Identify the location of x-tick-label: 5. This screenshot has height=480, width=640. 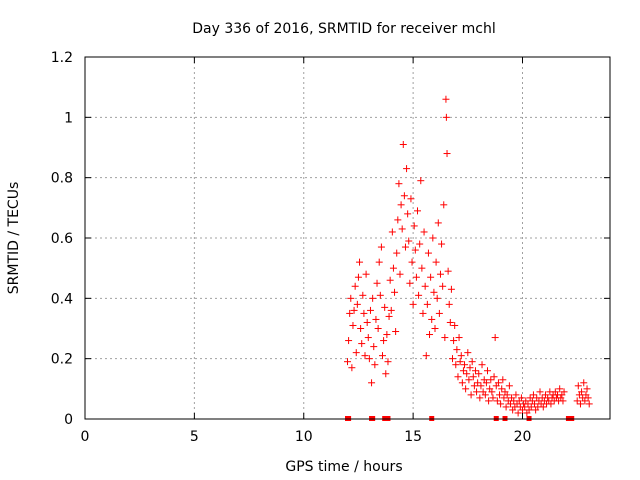
(194, 437).